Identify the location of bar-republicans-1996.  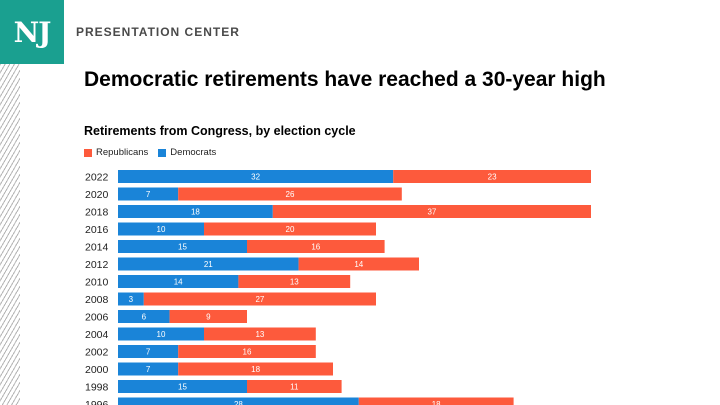
(436, 401).